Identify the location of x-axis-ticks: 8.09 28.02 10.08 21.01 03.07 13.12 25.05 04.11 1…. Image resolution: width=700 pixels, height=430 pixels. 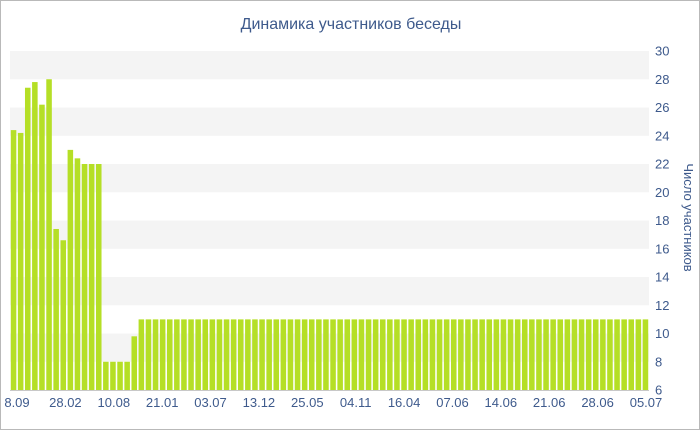
(333, 402).